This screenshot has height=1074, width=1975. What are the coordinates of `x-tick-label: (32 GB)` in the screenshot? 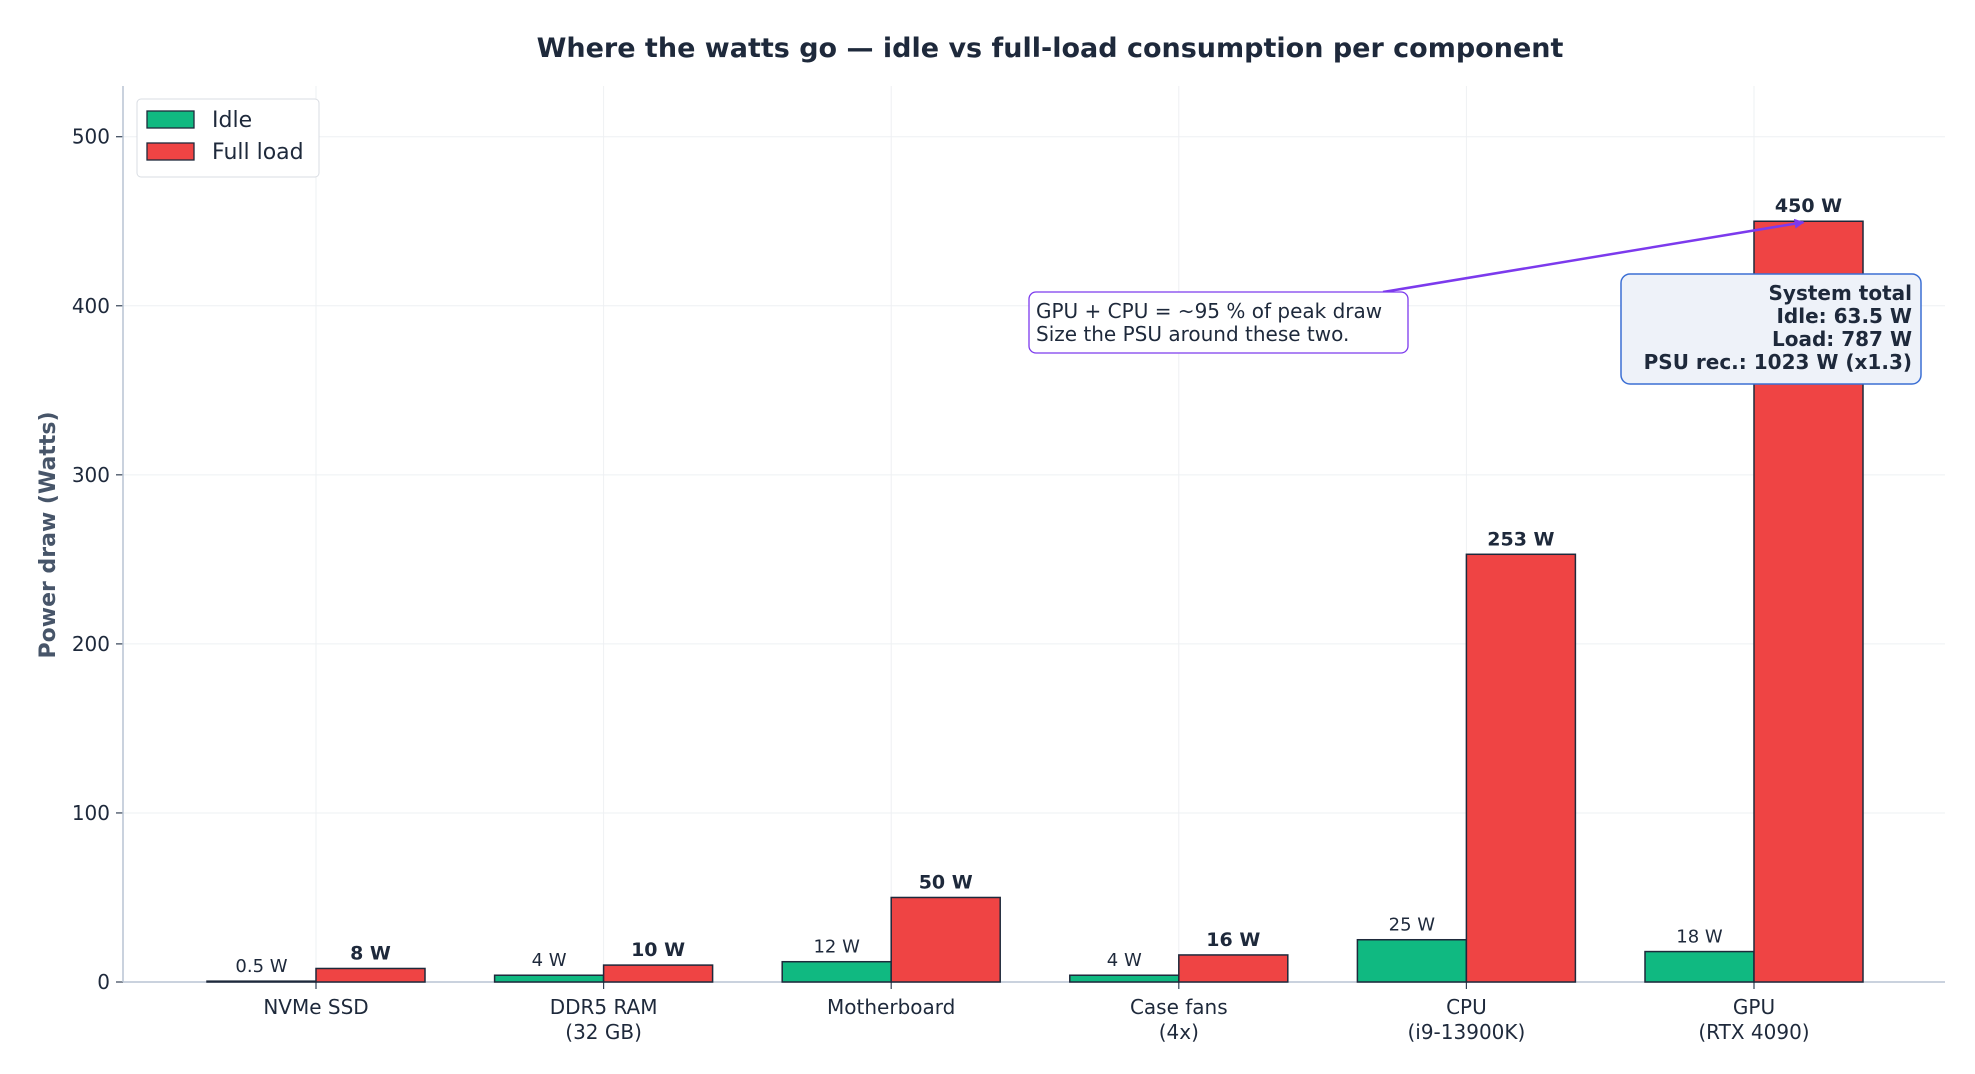 It's located at (603, 1032).